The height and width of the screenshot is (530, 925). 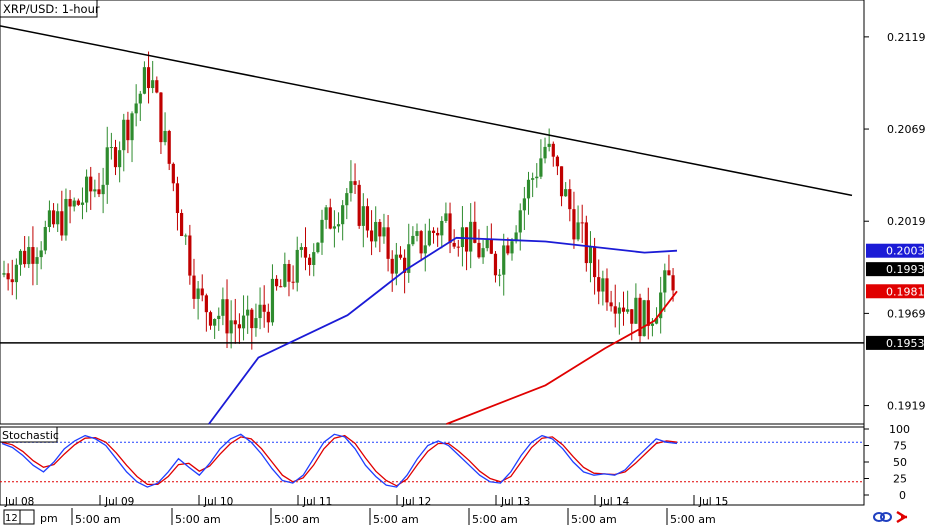 What do you see at coordinates (887, 462) in the screenshot?
I see `stochastic-axis: 100 75 50 25 0` at bounding box center [887, 462].